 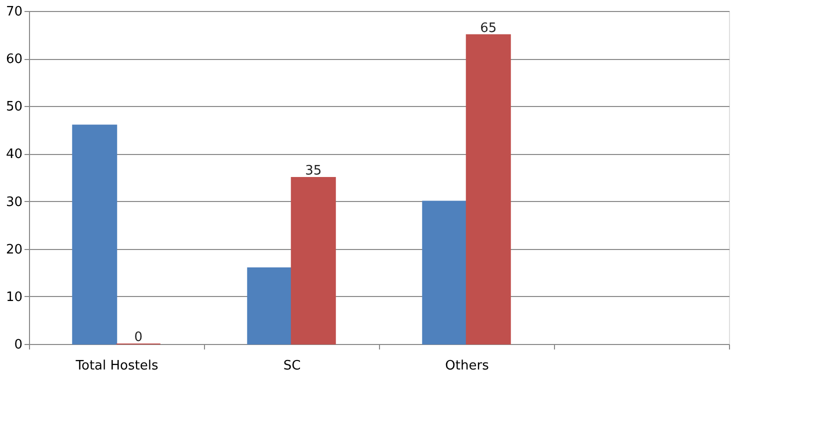 I want to click on y-tick-label: 50, so click(x=14, y=107).